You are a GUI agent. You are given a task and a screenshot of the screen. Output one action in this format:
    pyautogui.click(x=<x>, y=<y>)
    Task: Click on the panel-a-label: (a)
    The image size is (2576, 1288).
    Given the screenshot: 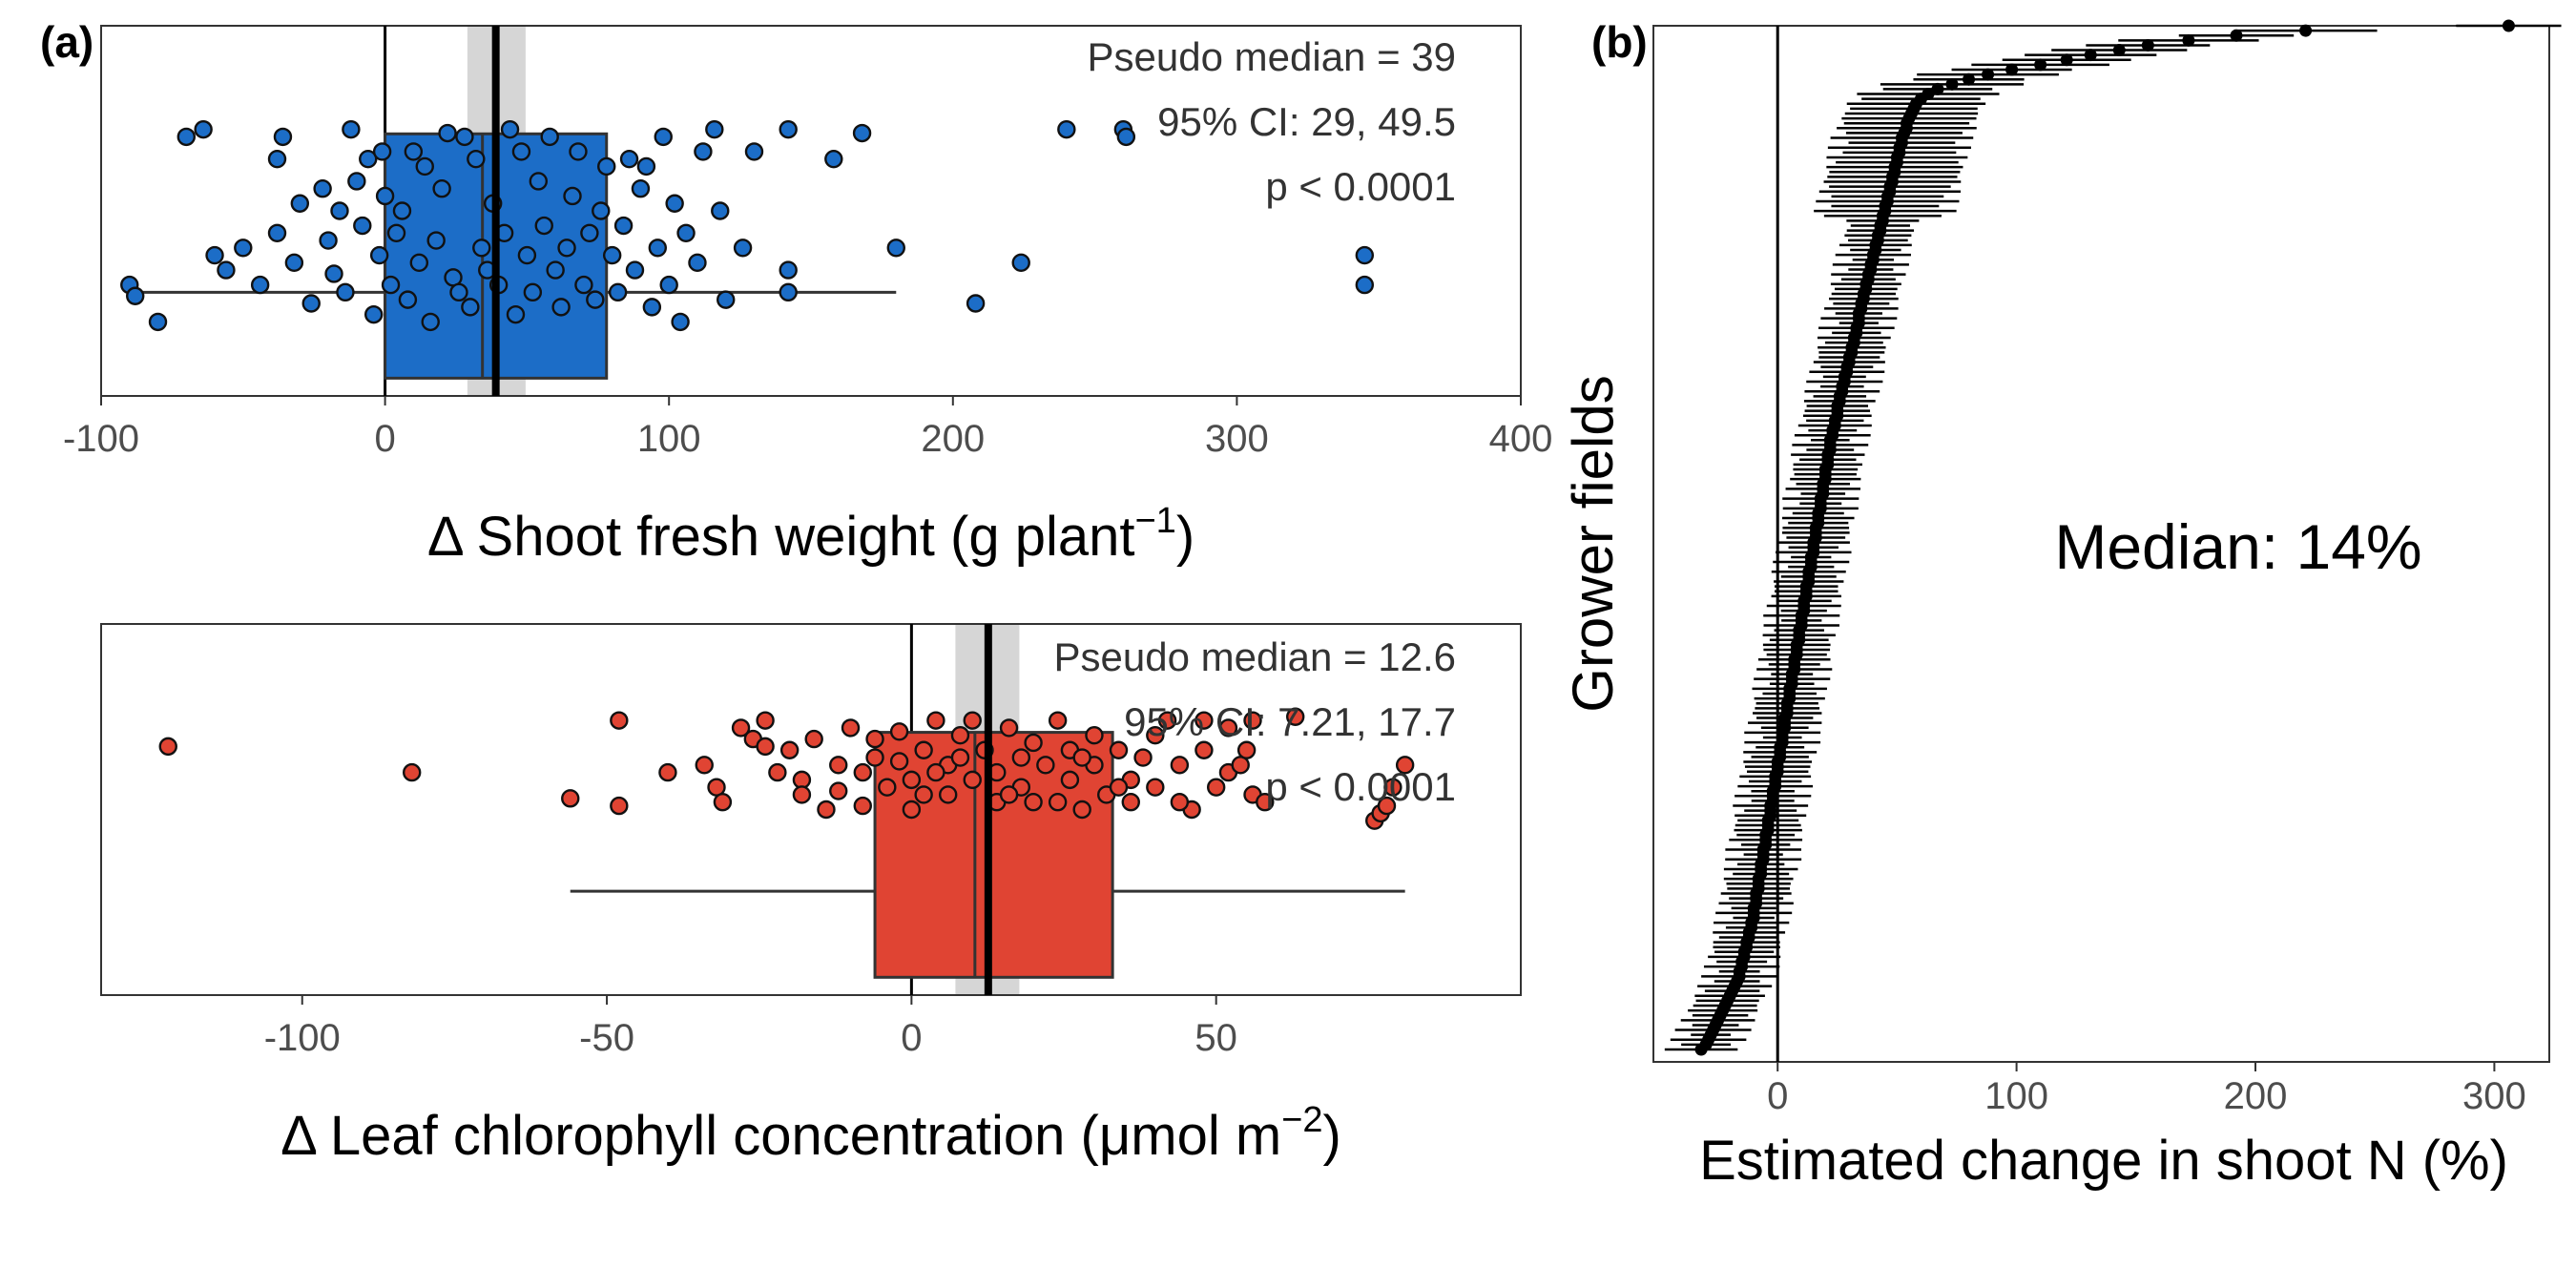 What is the action you would take?
    pyautogui.click(x=66, y=42)
    